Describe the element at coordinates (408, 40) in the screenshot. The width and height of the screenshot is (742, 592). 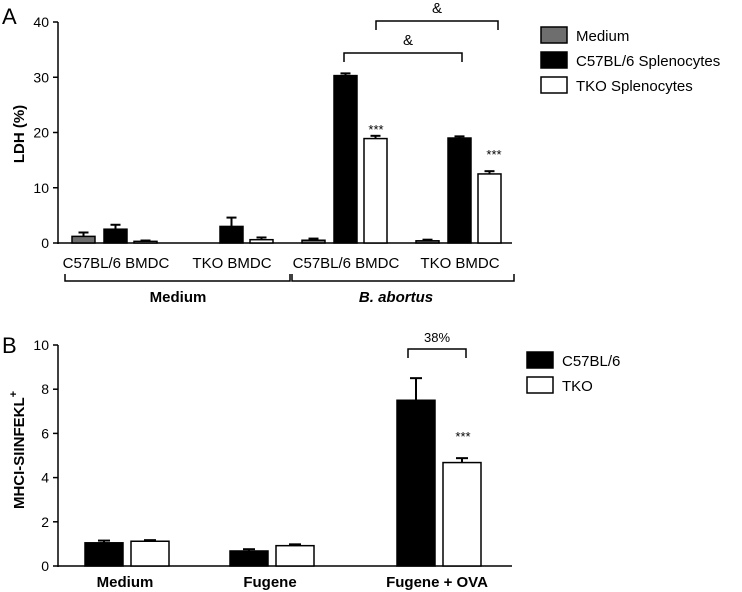
I see `panel-a-bracket-label-1: &` at that location.